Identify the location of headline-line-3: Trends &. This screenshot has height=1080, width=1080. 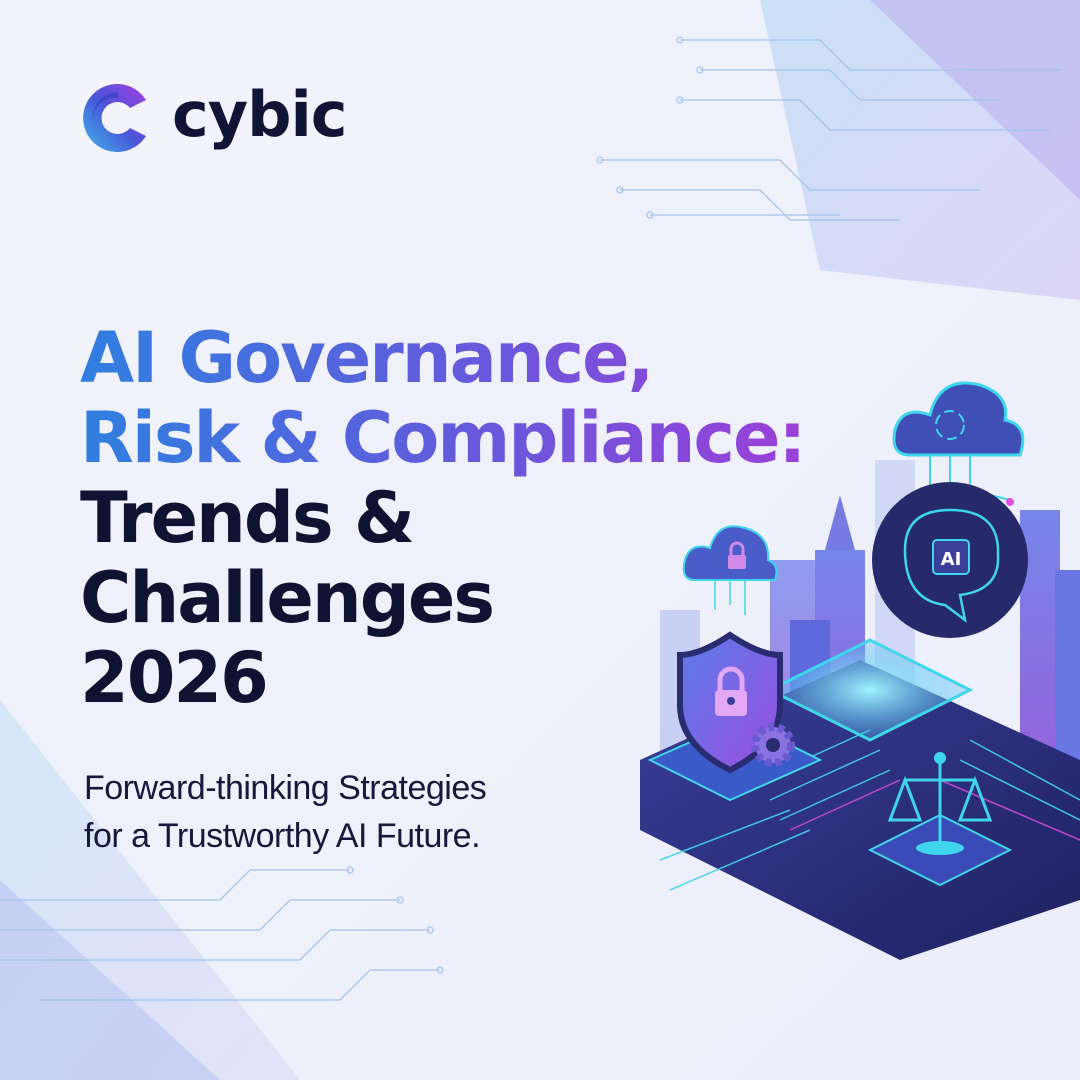
(247, 518).